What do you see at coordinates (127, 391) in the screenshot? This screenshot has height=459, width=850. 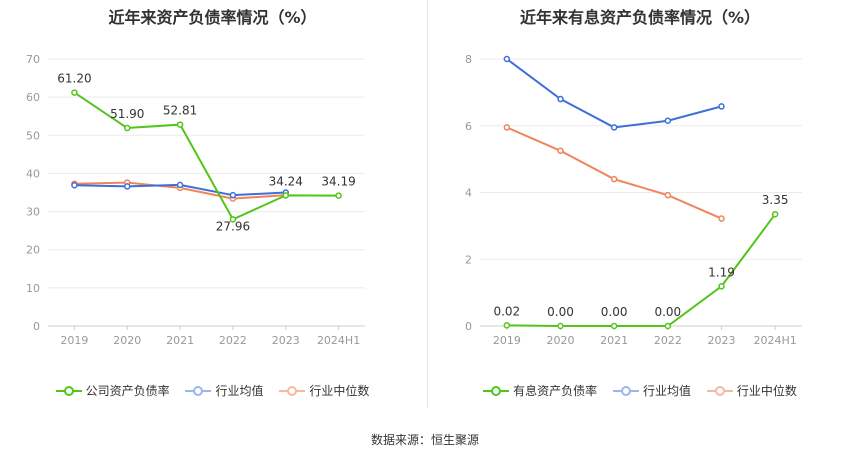 I see `legend-label: 公司资产负债率` at bounding box center [127, 391].